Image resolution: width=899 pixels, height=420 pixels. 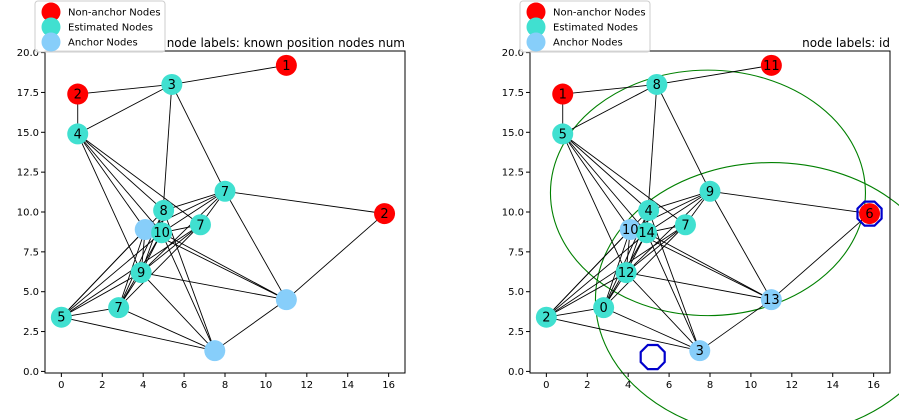 I want to click on y-tick-label: 15.0, so click(x=28, y=133).